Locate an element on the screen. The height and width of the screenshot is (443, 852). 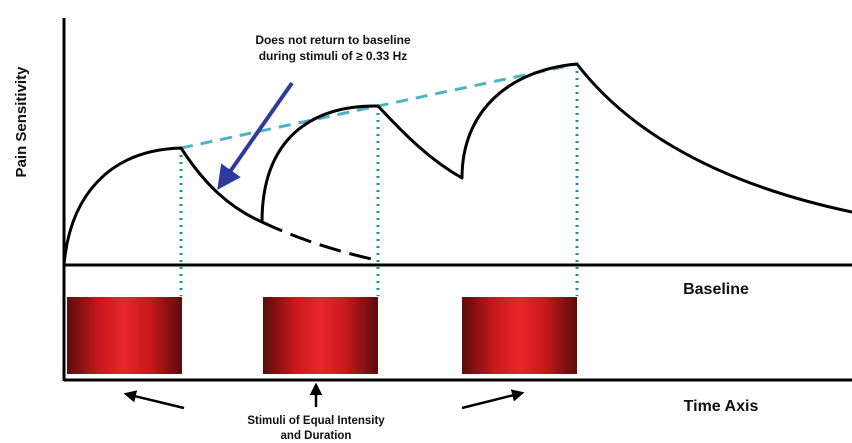
time-axis-label: Time Axis is located at coordinates (721, 406).